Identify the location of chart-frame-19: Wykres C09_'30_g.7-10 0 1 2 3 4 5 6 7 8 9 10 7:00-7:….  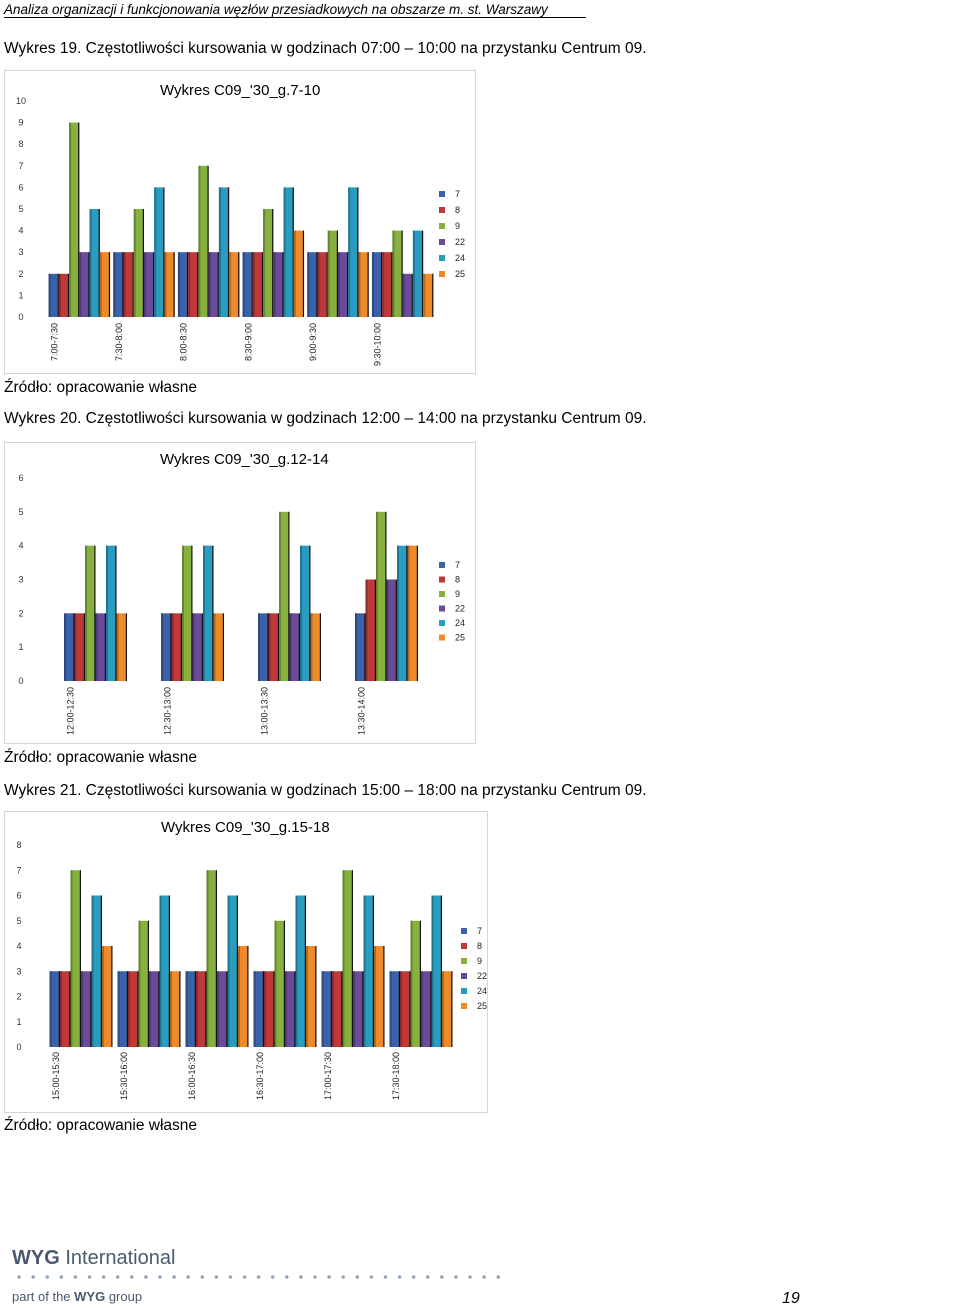
(240, 222).